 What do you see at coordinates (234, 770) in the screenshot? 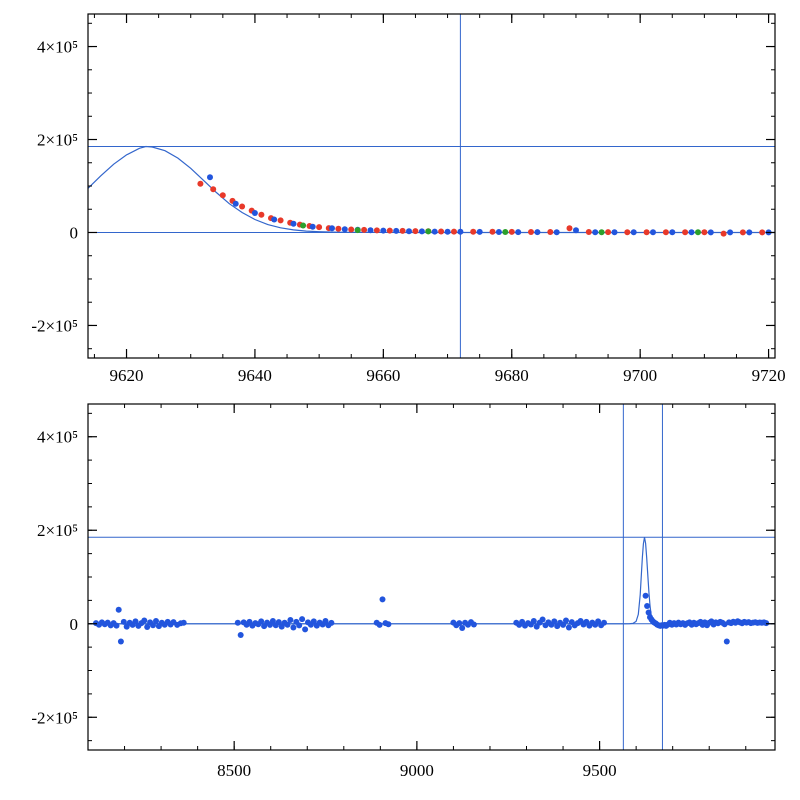
I see `bottom-x-tick-label: 8500` at bounding box center [234, 770].